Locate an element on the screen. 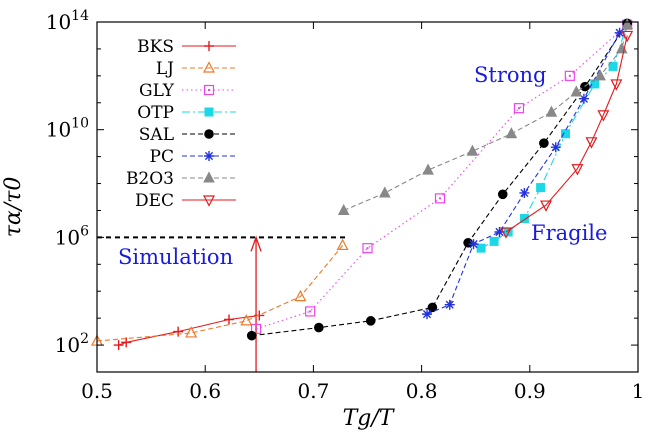 The width and height of the screenshot is (651, 432). legend-label-pc: PC is located at coordinates (162, 157).